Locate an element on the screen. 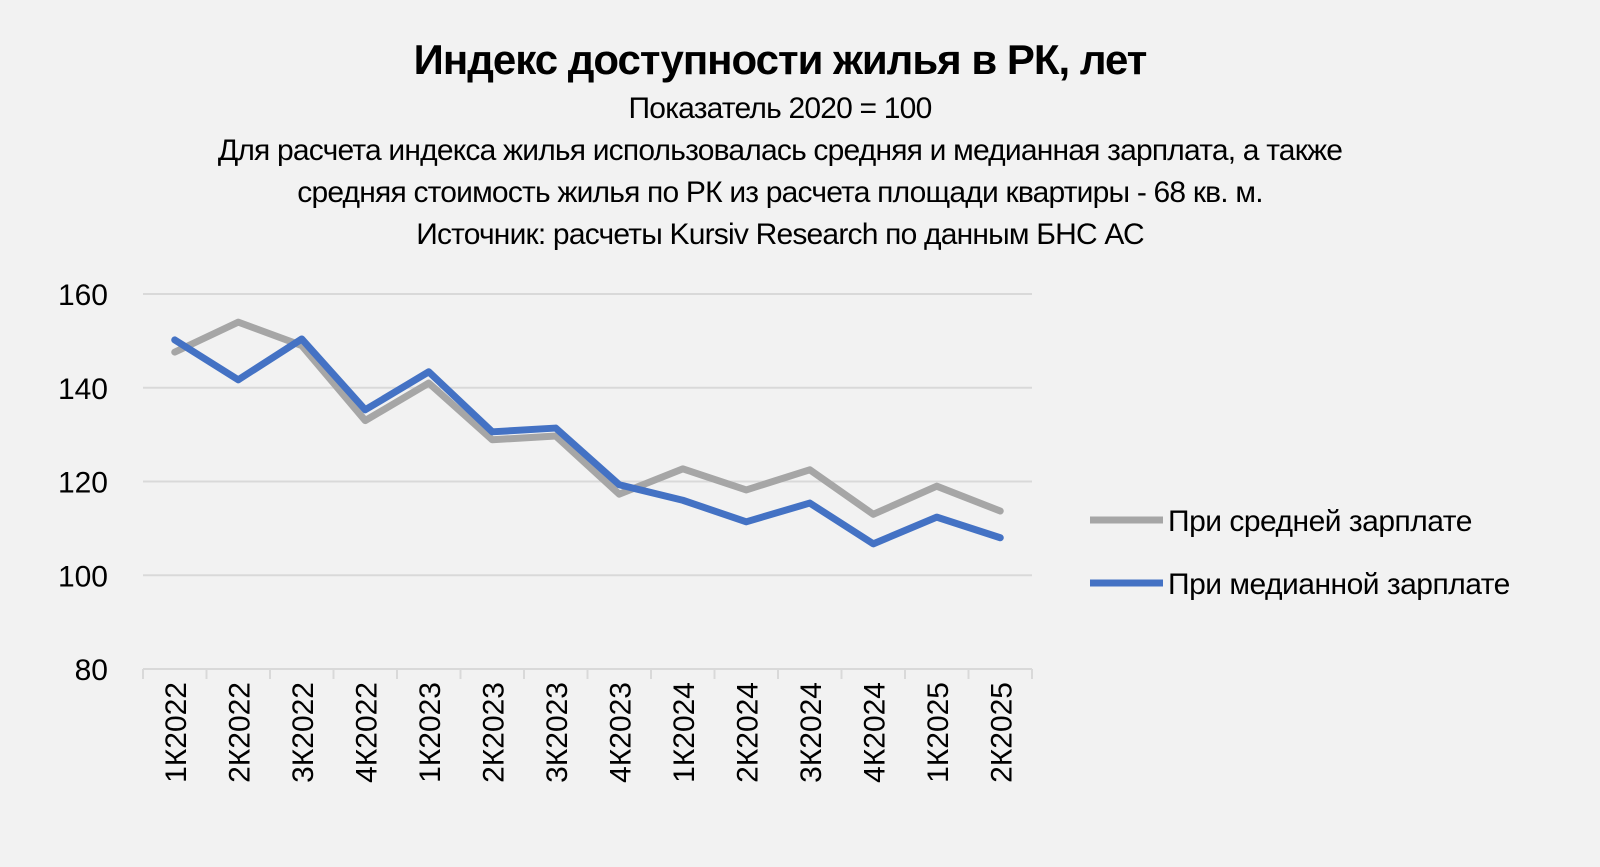 This screenshot has width=1600, height=867. x-tick-label: 2К2025 is located at coordinates (1001, 732).